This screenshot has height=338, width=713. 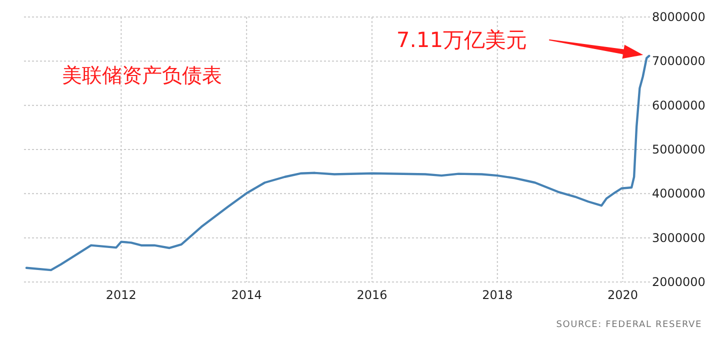 What do you see at coordinates (623, 295) in the screenshot?
I see `x-tick-label: 2020` at bounding box center [623, 295].